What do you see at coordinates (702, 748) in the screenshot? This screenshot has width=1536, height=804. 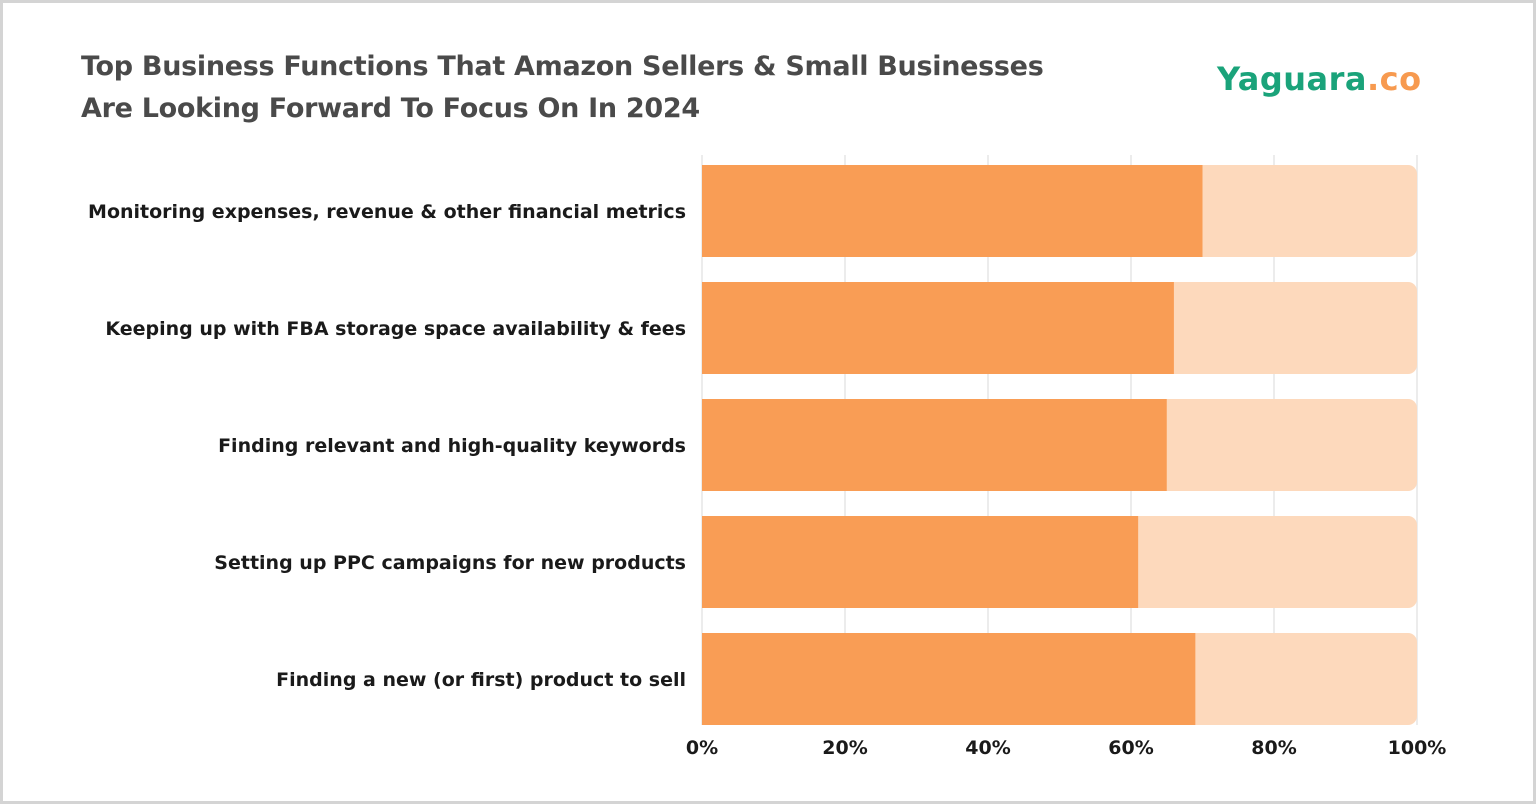 I see `x-tick-label: 0%` at bounding box center [702, 748].